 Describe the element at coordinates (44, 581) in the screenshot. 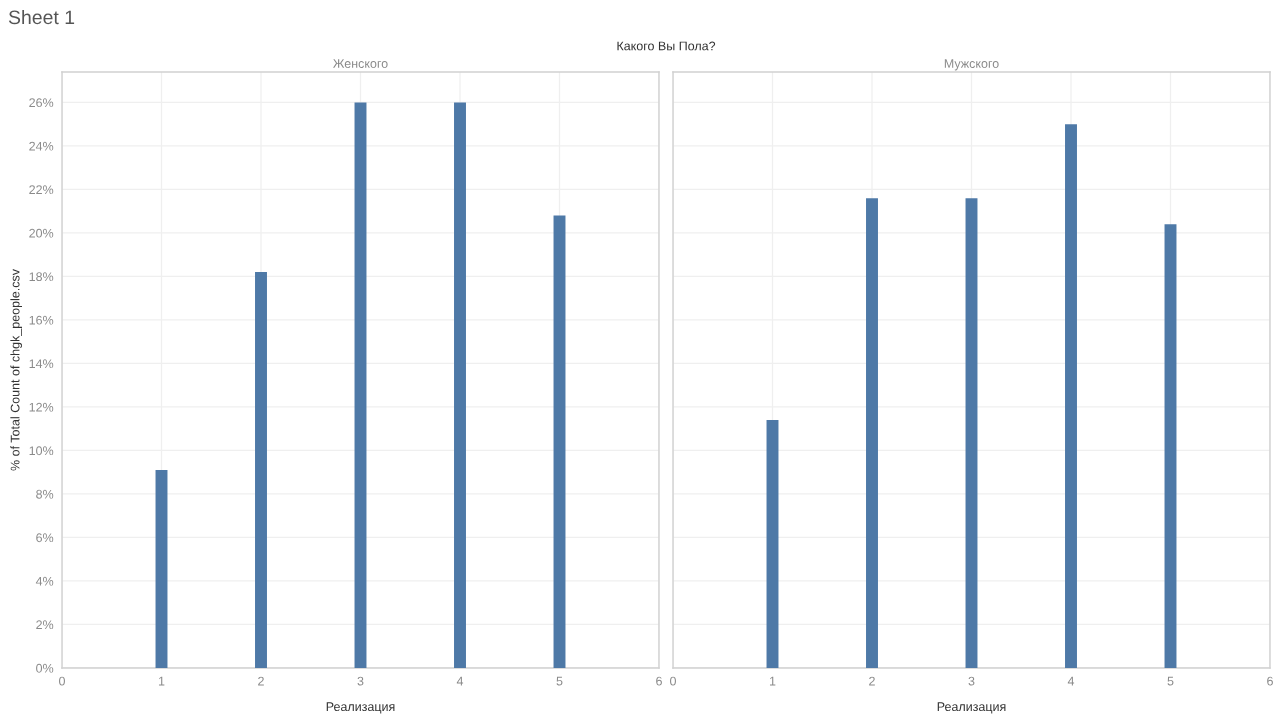

I see `y-tick-label: 4%` at that location.